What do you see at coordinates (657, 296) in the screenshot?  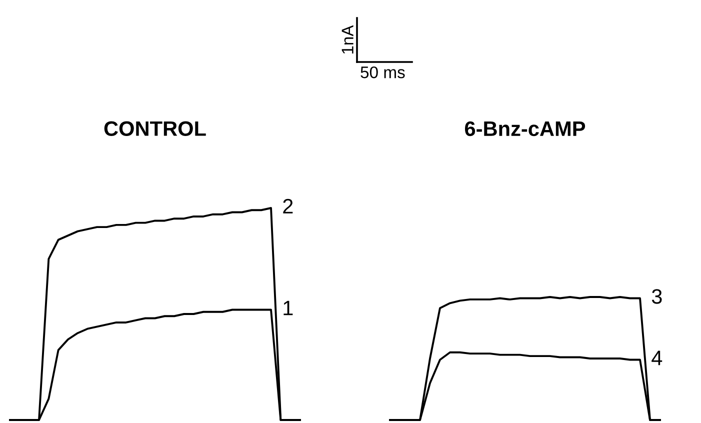 I see `series-label: 3` at bounding box center [657, 296].